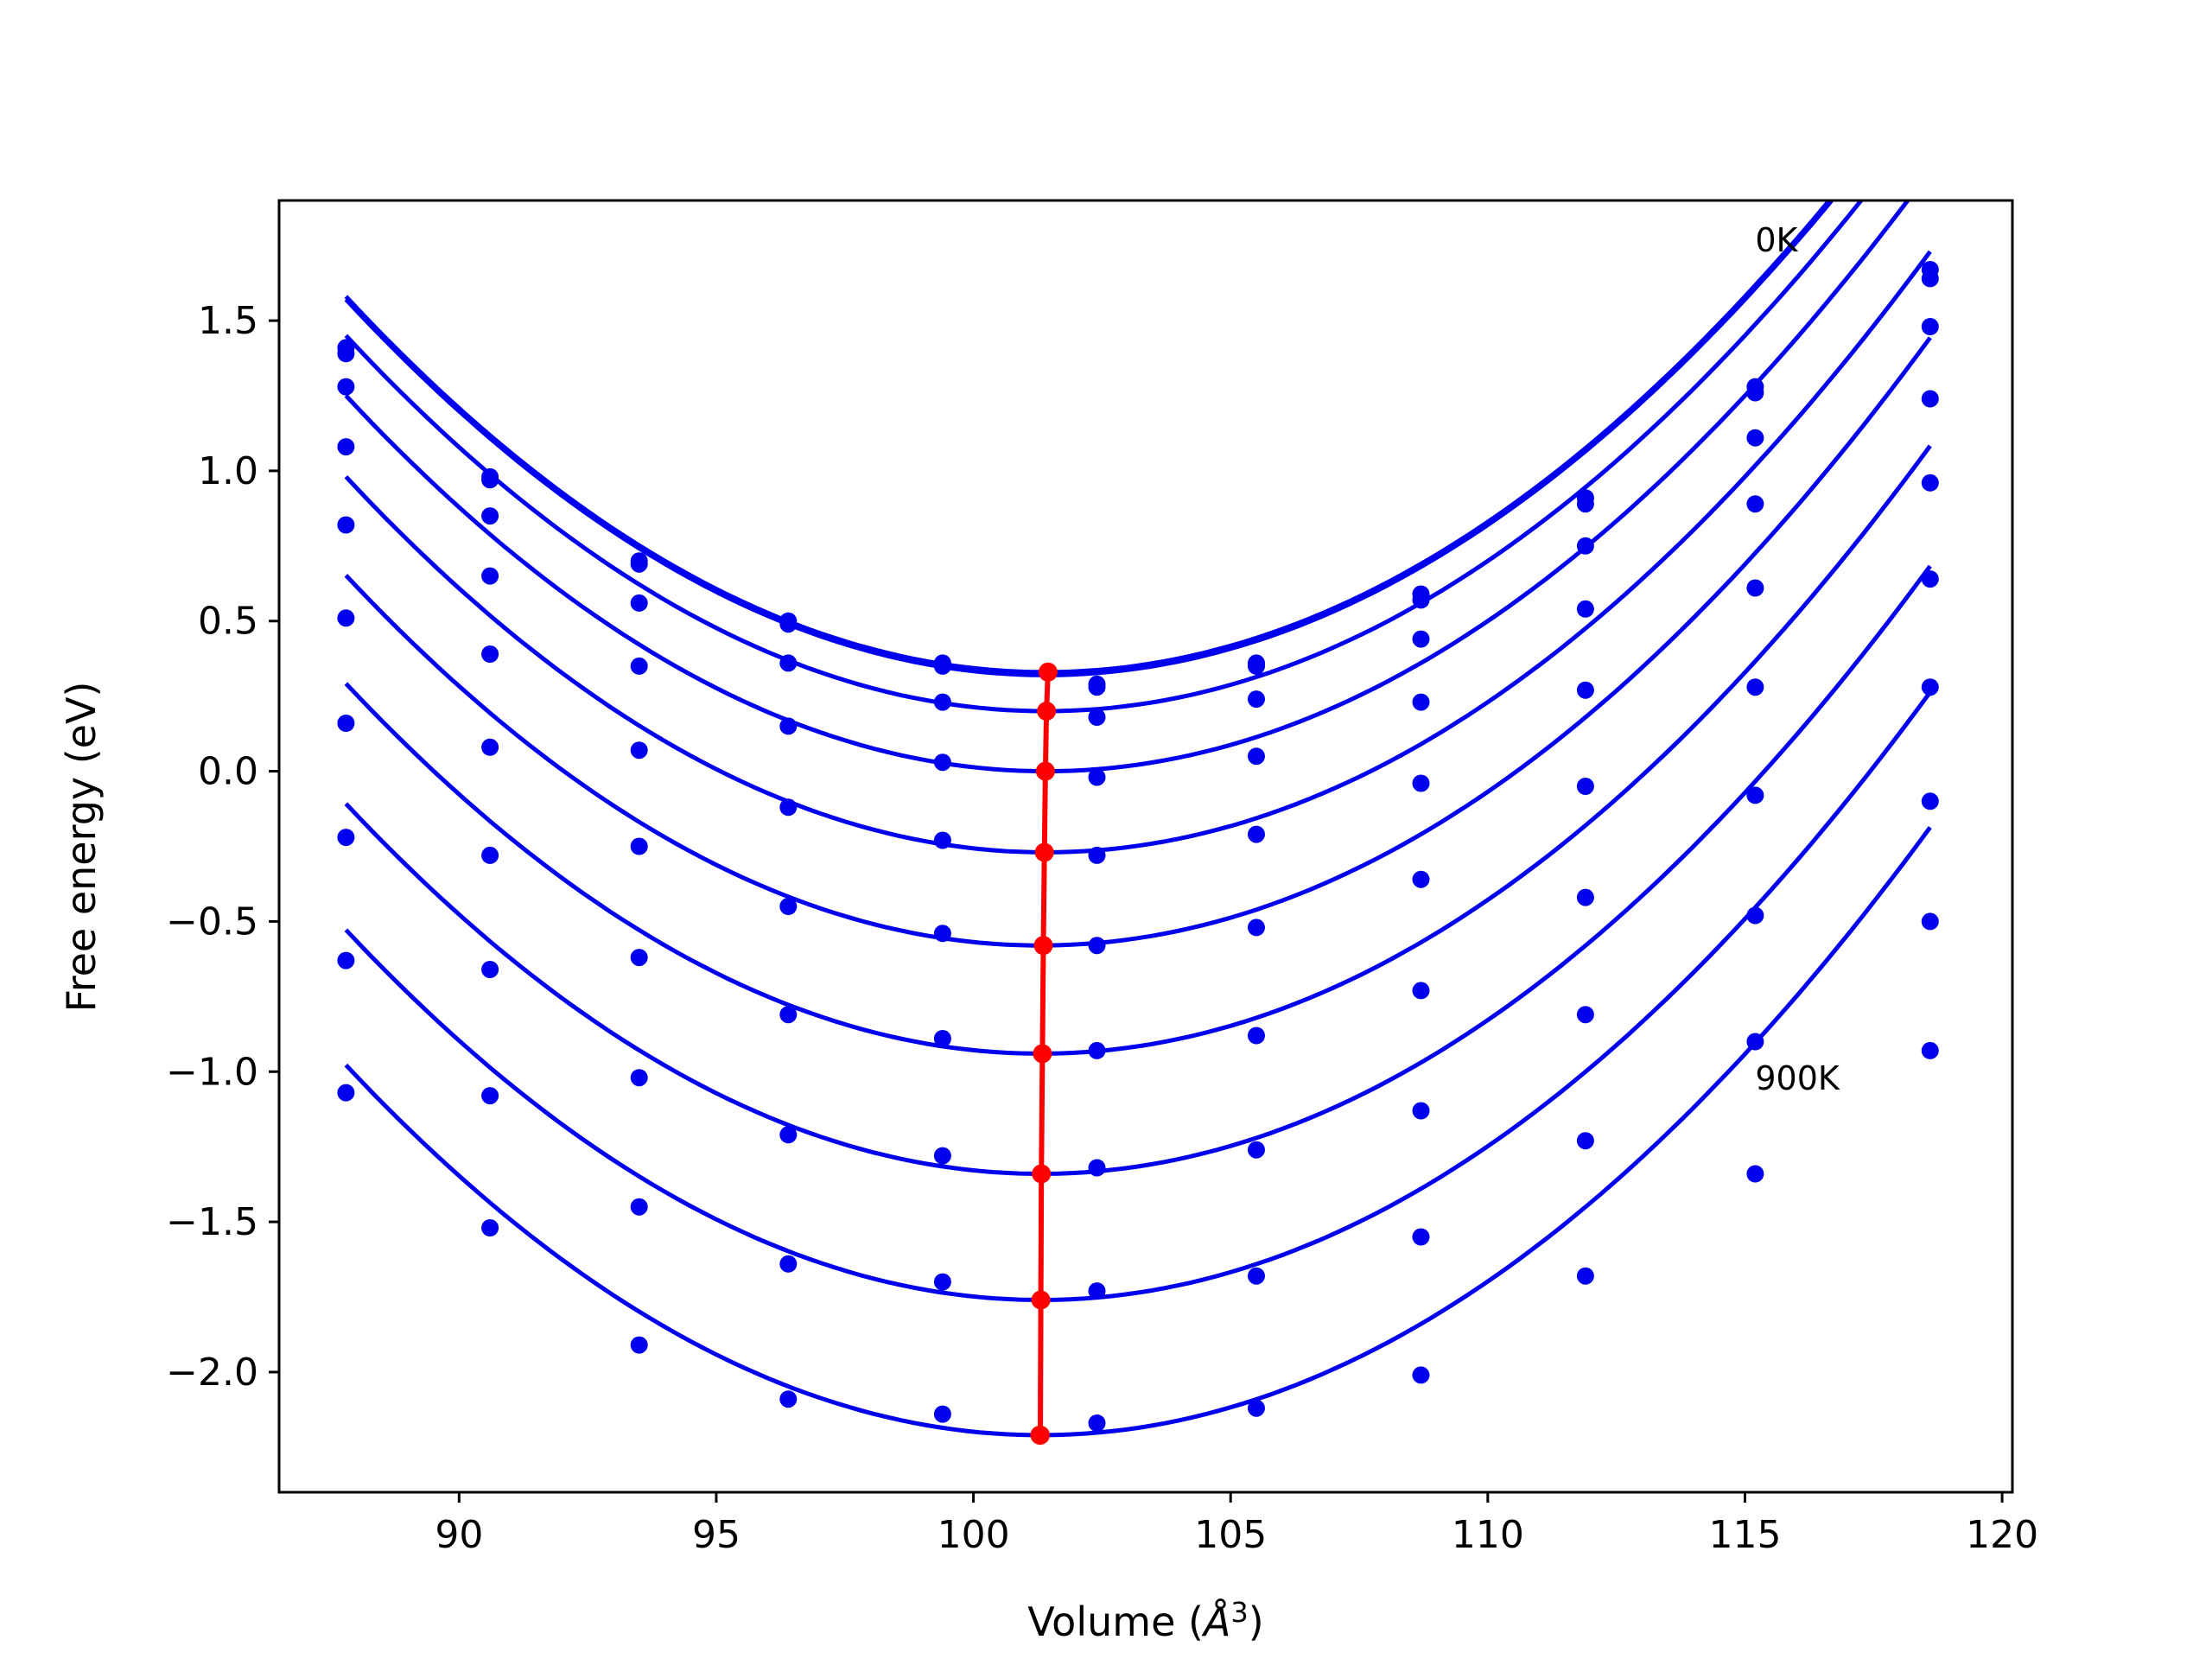 This screenshot has width=2212, height=1659. Describe the element at coordinates (1215, 1622) in the screenshot. I see `x-axis-title-angstrom: Å` at that location.